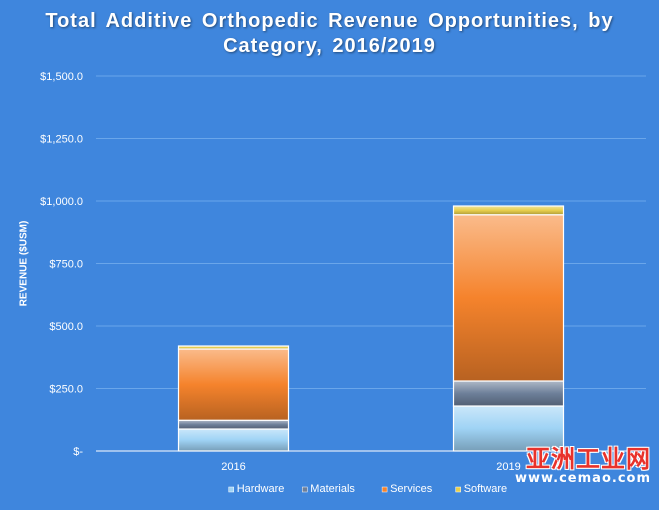 Image resolution: width=659 pixels, height=510 pixels. Describe the element at coordinates (485, 489) in the screenshot. I see `legend-label-software: Software` at that location.